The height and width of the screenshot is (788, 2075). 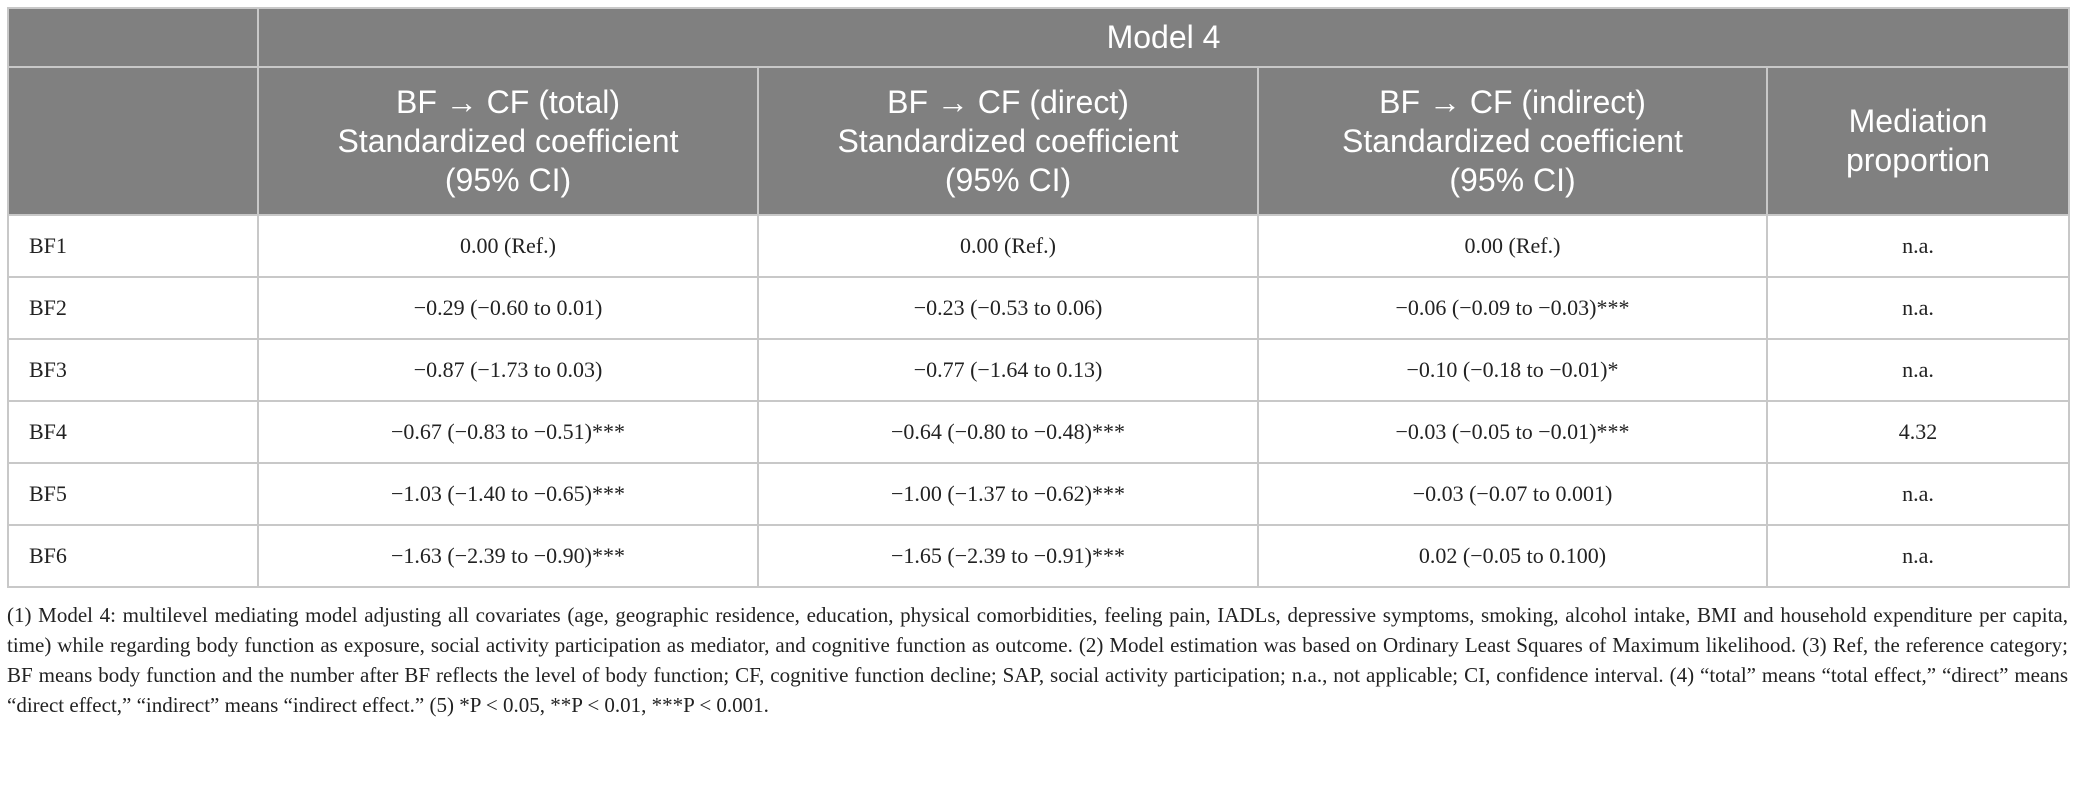 What do you see at coordinates (1008, 432) in the screenshot?
I see `data-cell: −0.64 (−0.80 to −0.48)***` at bounding box center [1008, 432].